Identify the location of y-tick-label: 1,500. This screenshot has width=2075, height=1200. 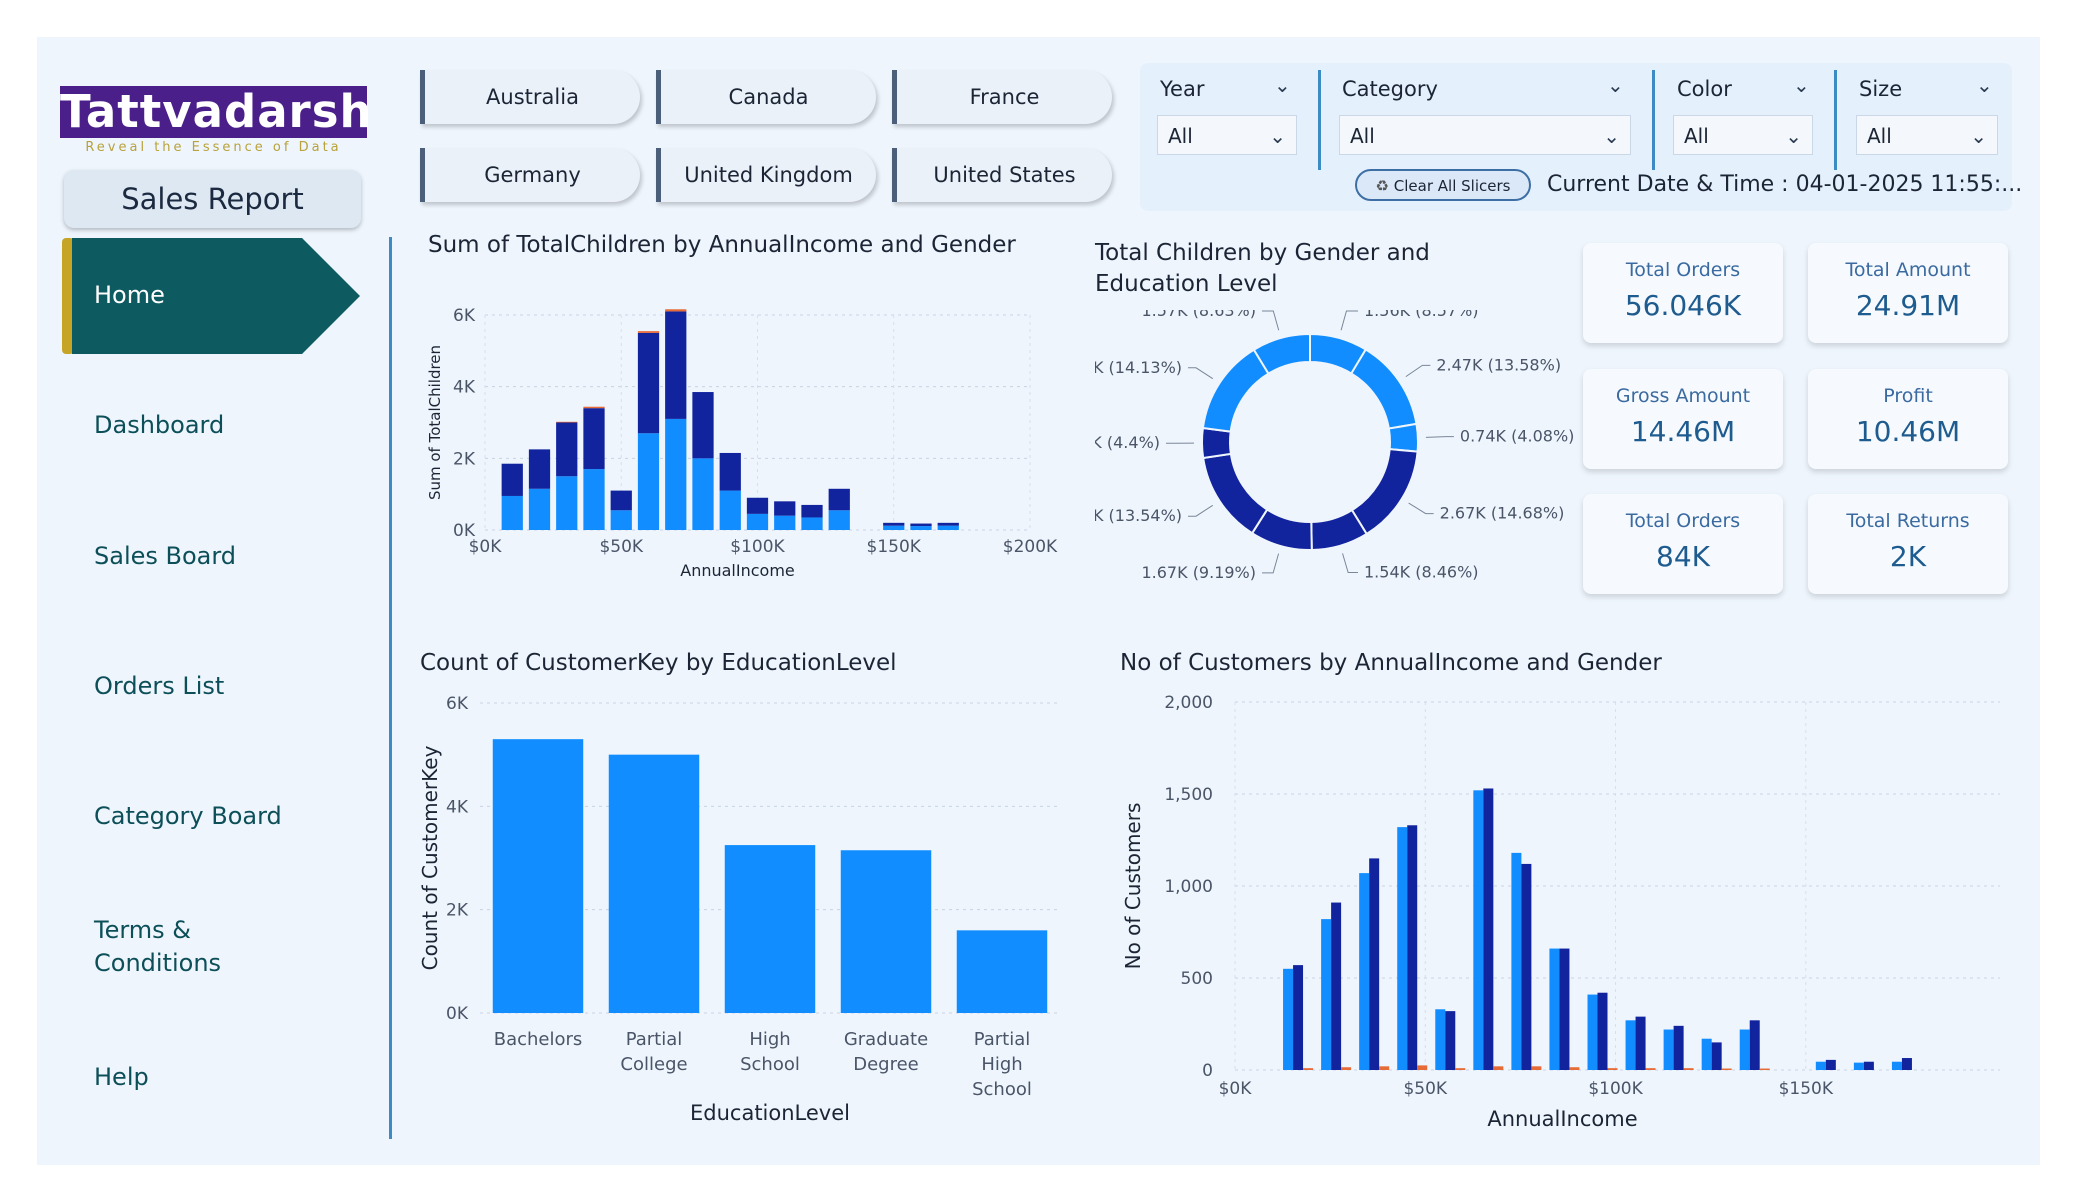
(1188, 795).